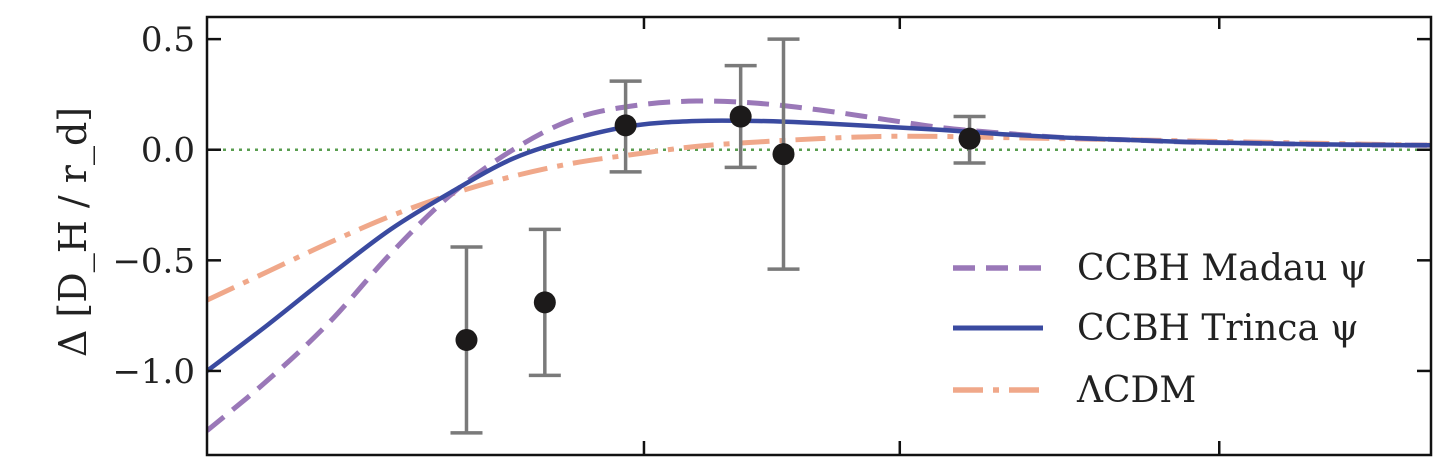 The width and height of the screenshot is (1456, 472). Describe the element at coordinates (1218, 328) in the screenshot. I see `legend-label: CCBH Trinca ψ` at that location.